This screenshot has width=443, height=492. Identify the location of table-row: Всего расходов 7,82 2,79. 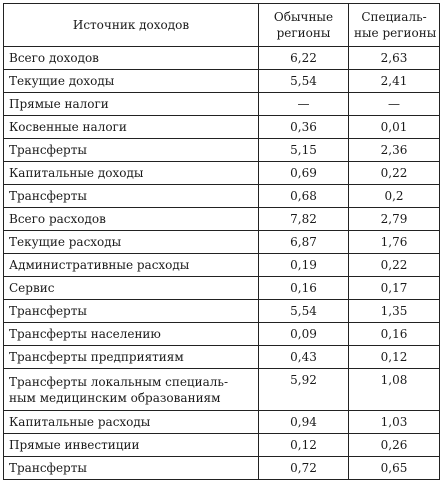
(221, 219).